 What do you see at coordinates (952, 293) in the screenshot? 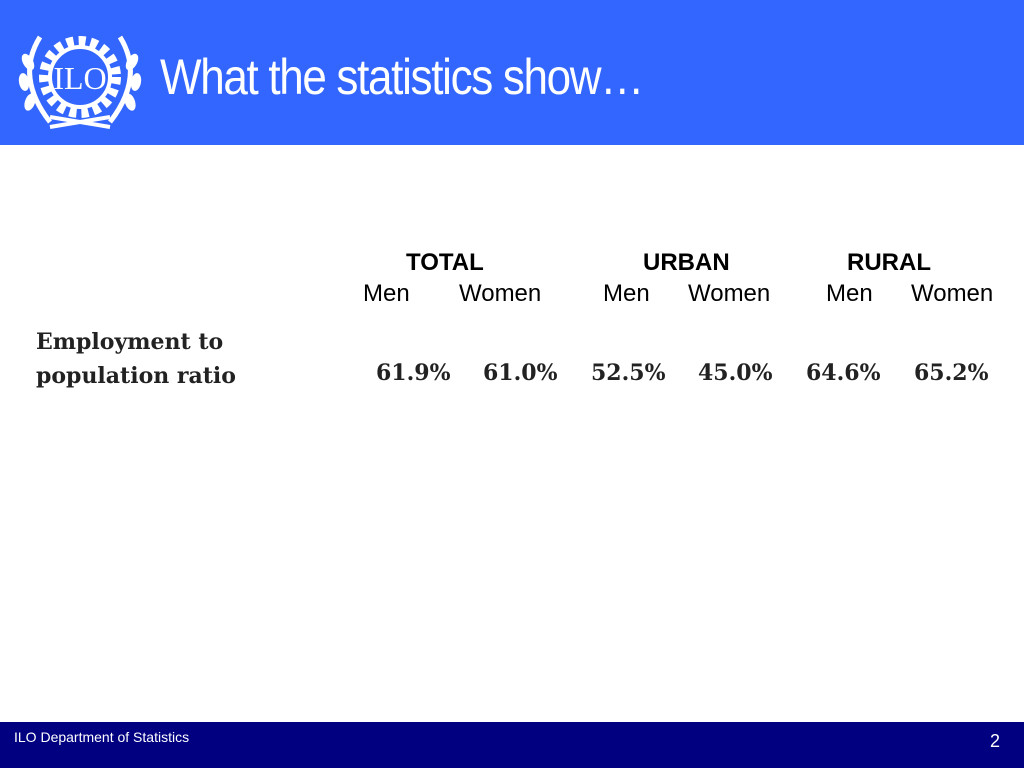
I see `subheader-rural-women: Women` at bounding box center [952, 293].